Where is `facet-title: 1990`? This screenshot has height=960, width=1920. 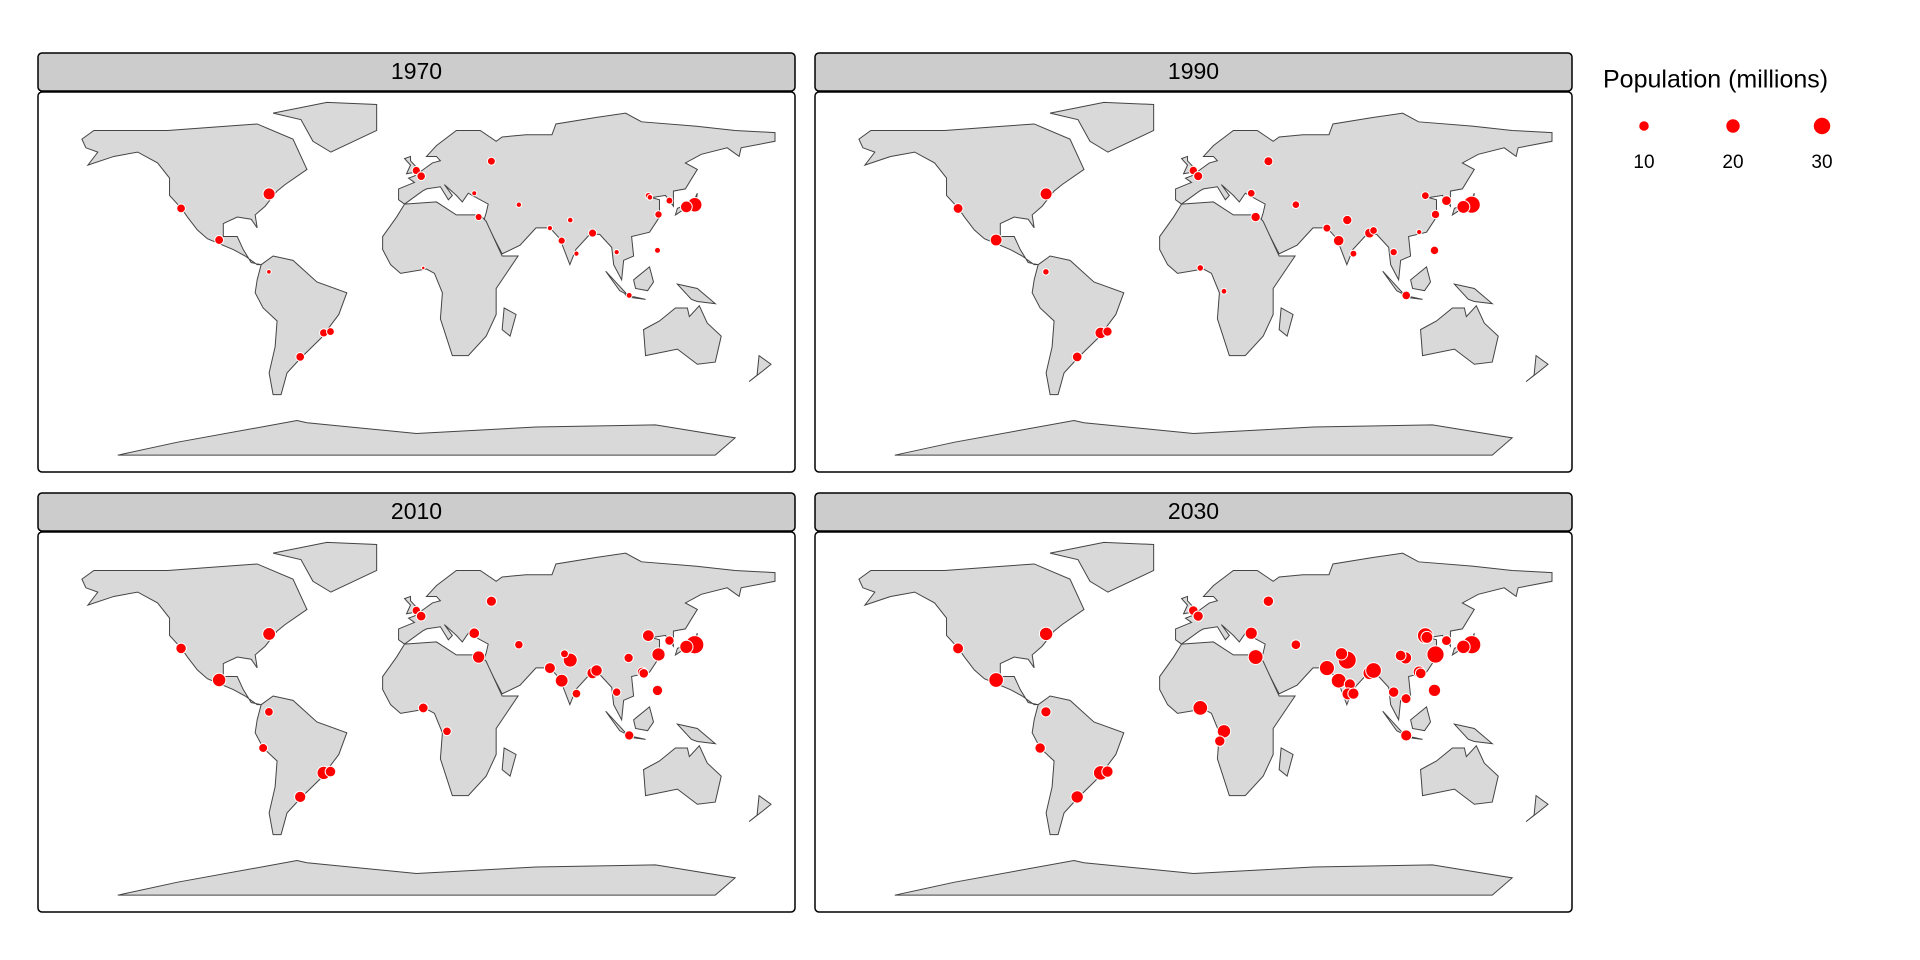
facet-title: 1990 is located at coordinates (1193, 71).